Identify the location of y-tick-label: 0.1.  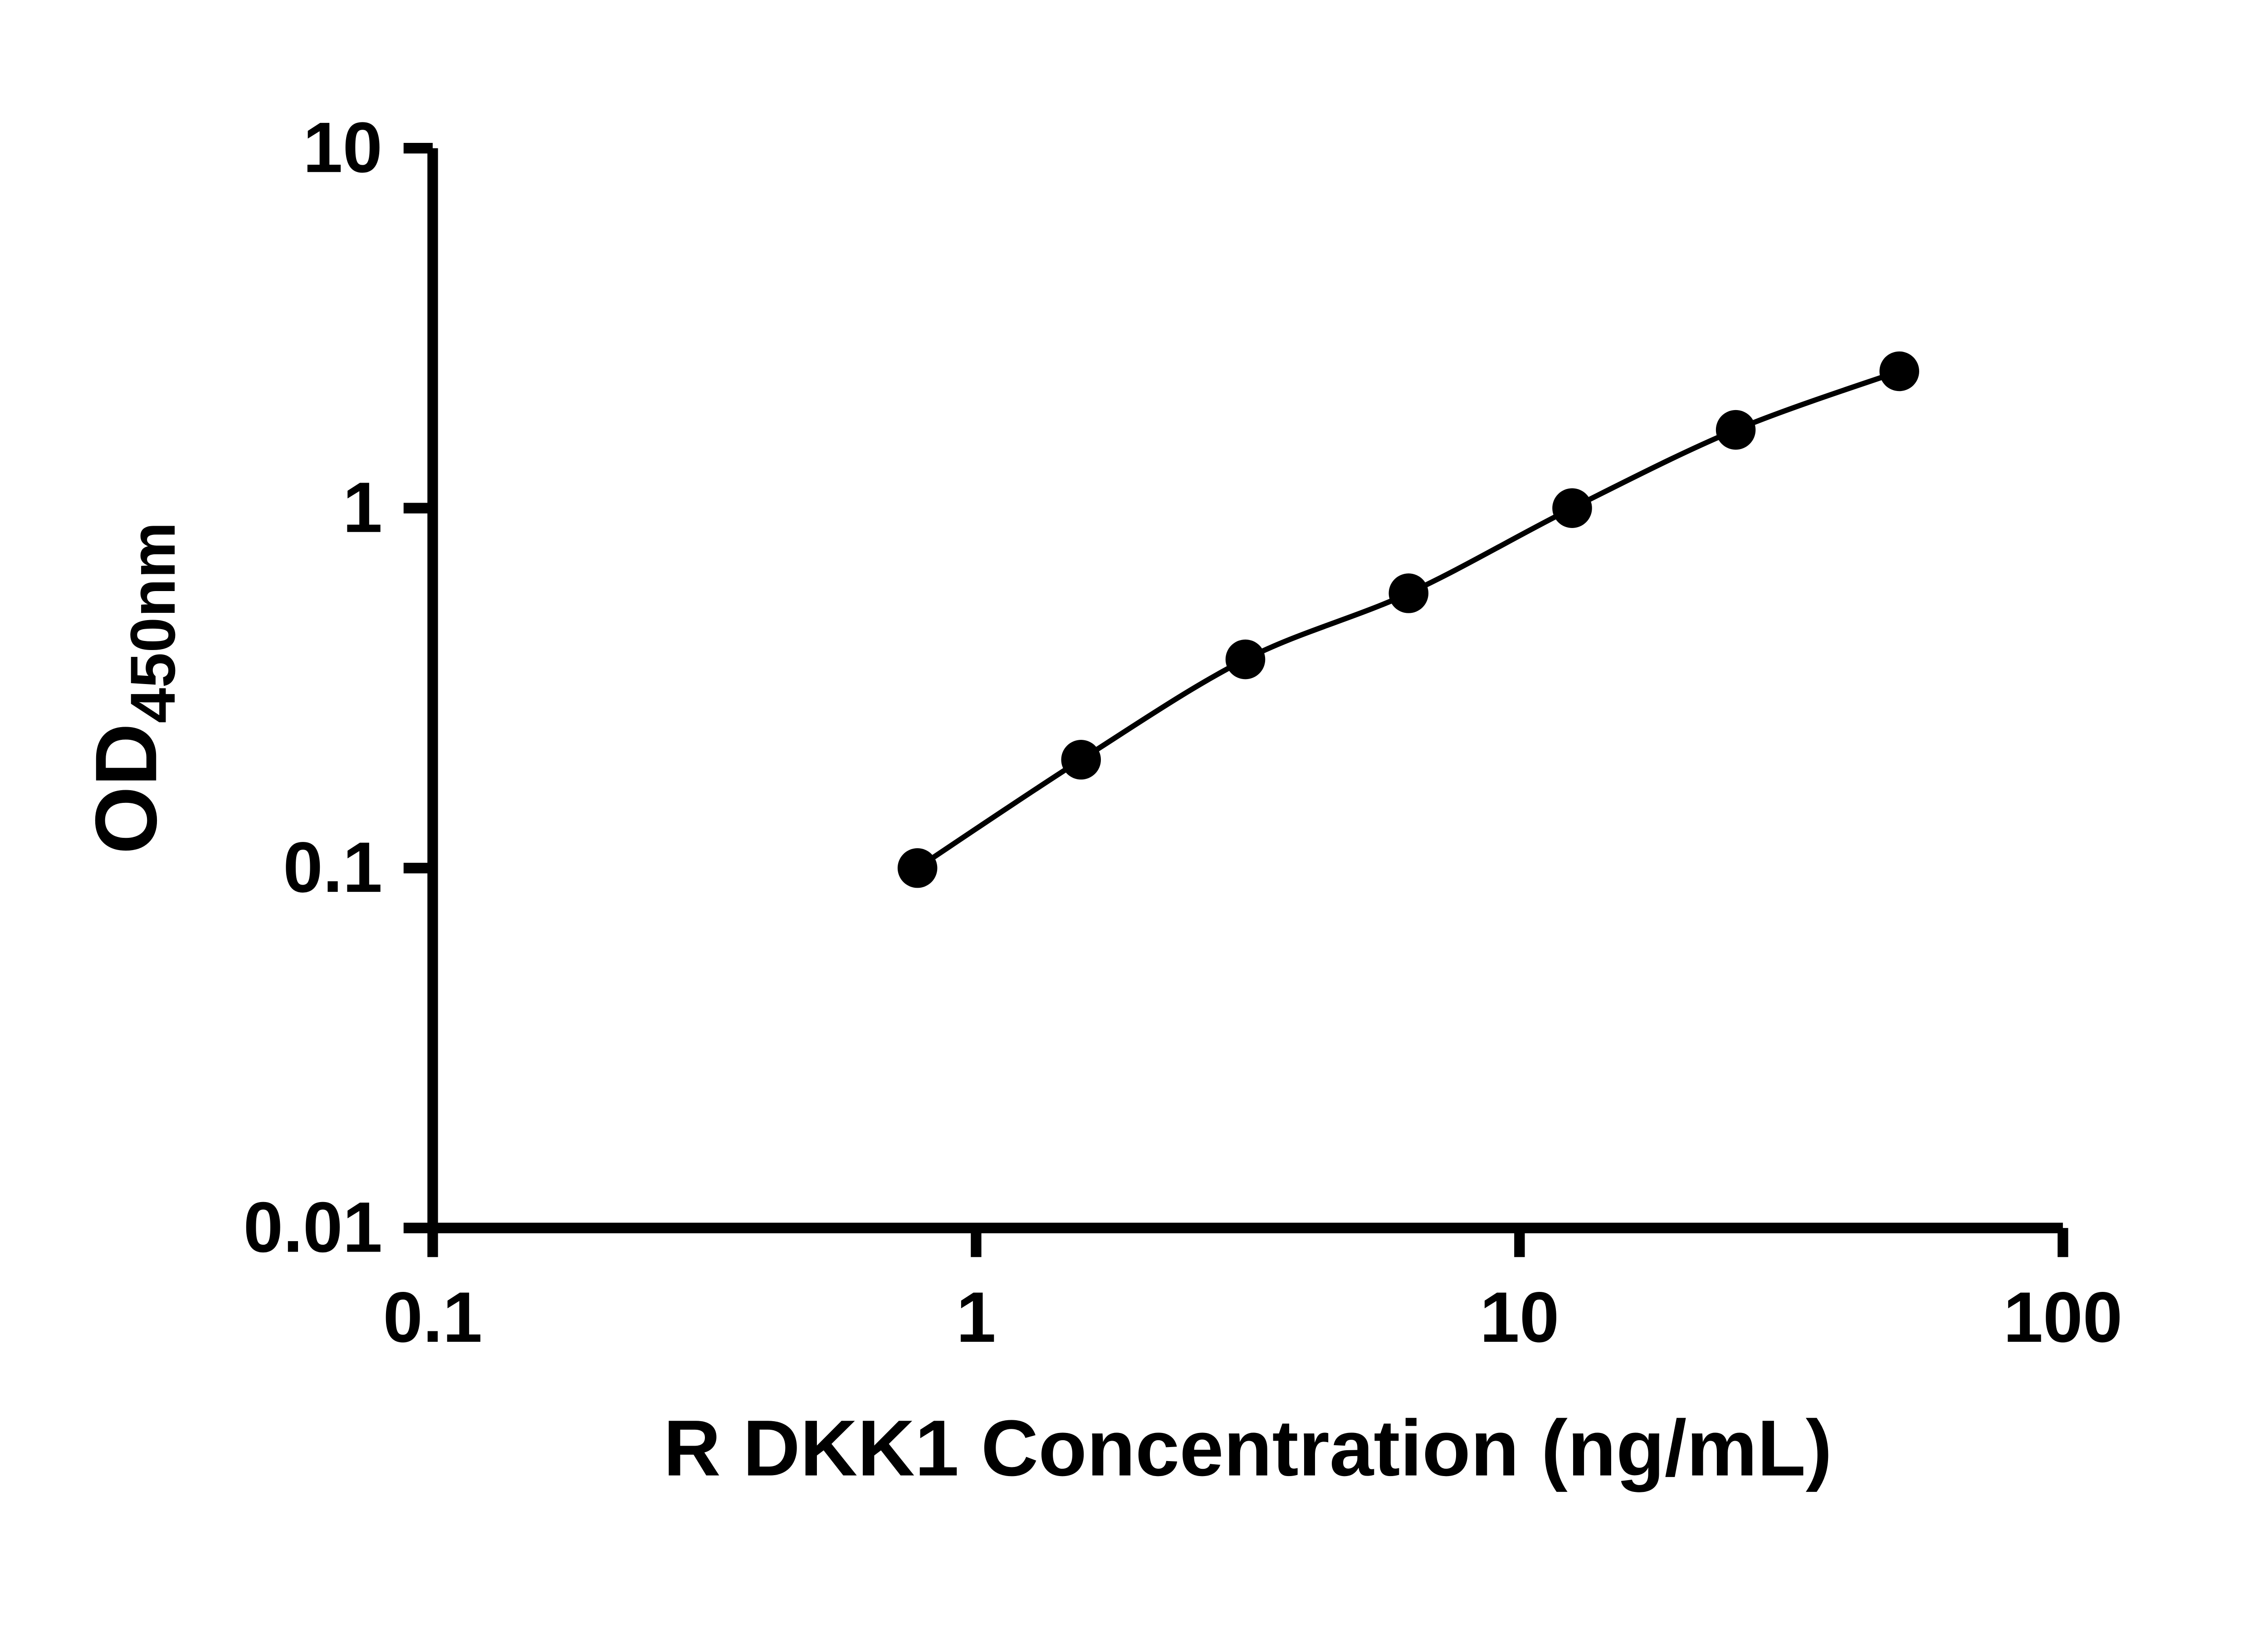
(332, 867).